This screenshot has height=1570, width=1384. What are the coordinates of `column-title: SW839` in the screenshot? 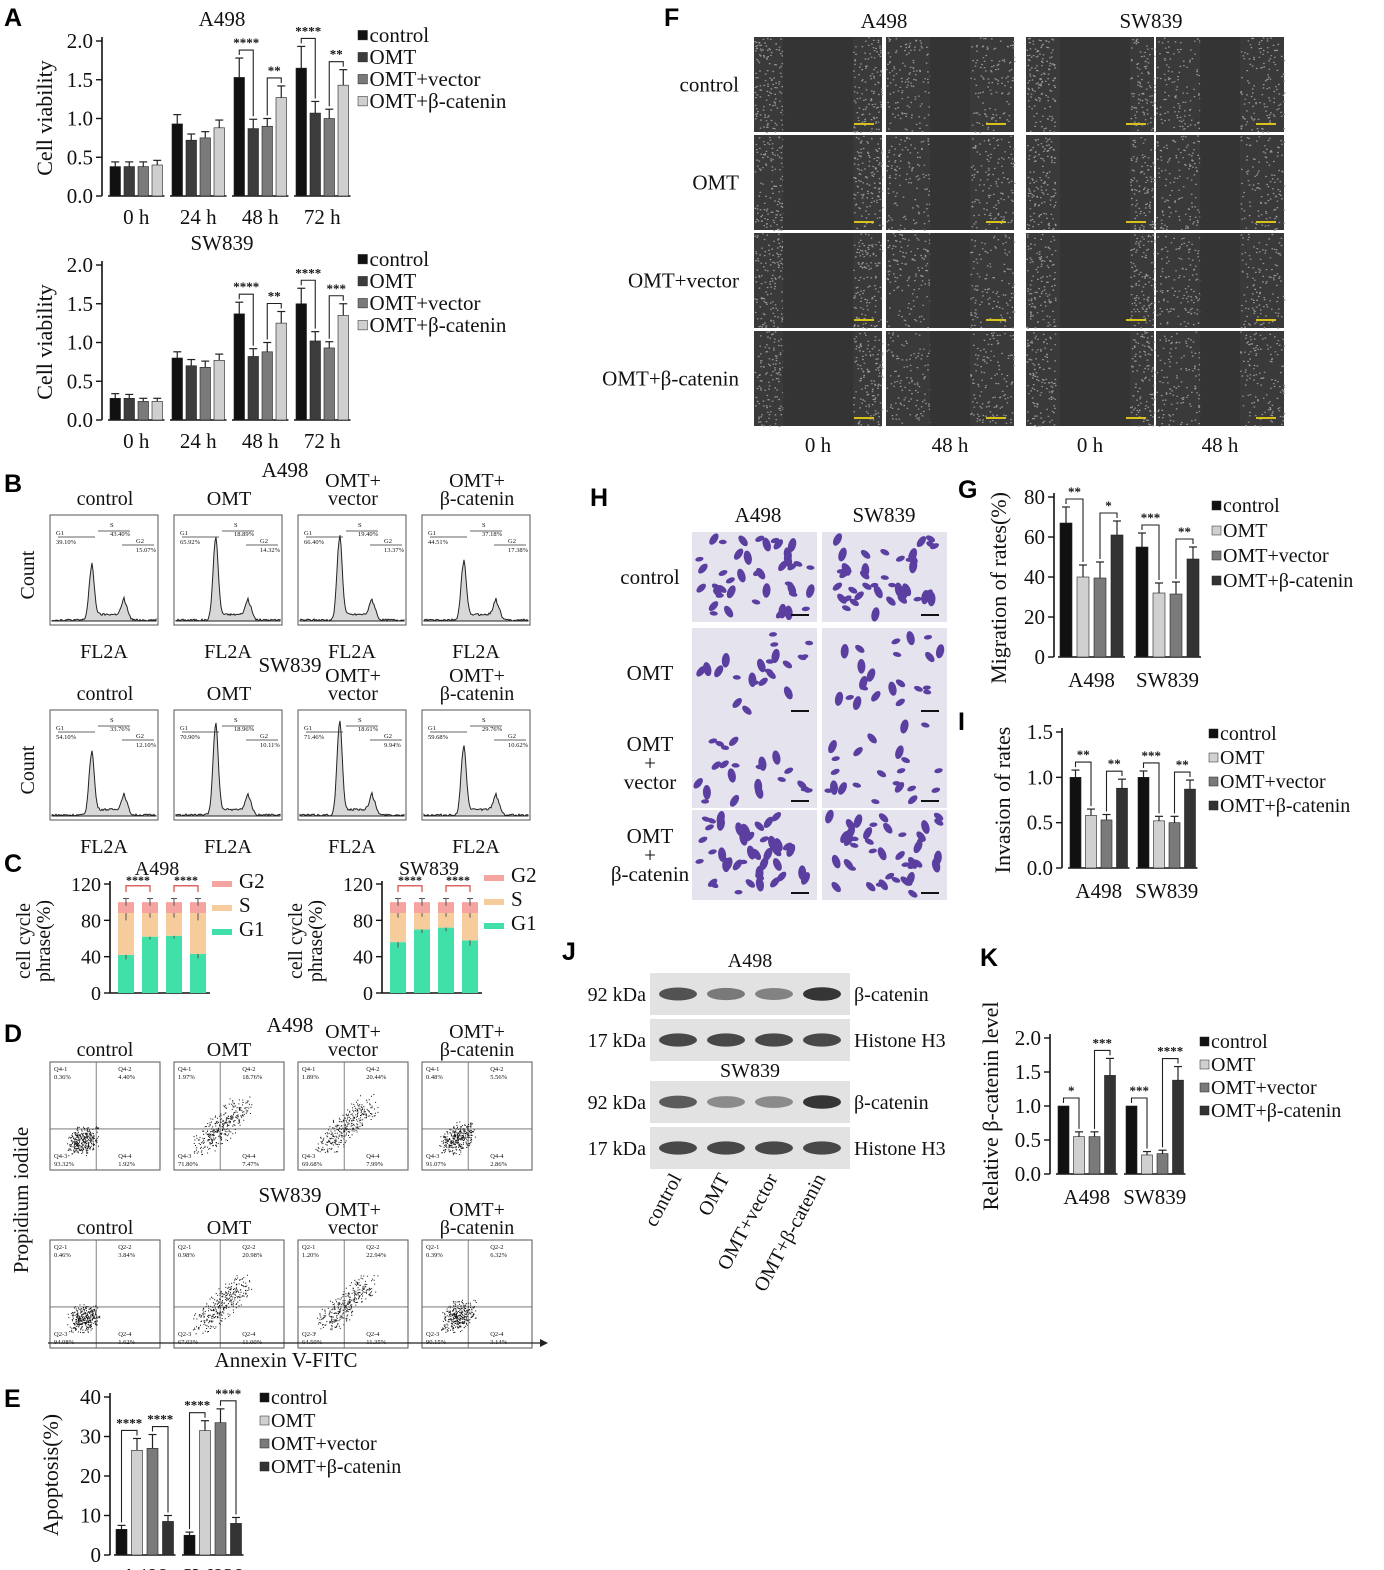 It's located at (884, 515).